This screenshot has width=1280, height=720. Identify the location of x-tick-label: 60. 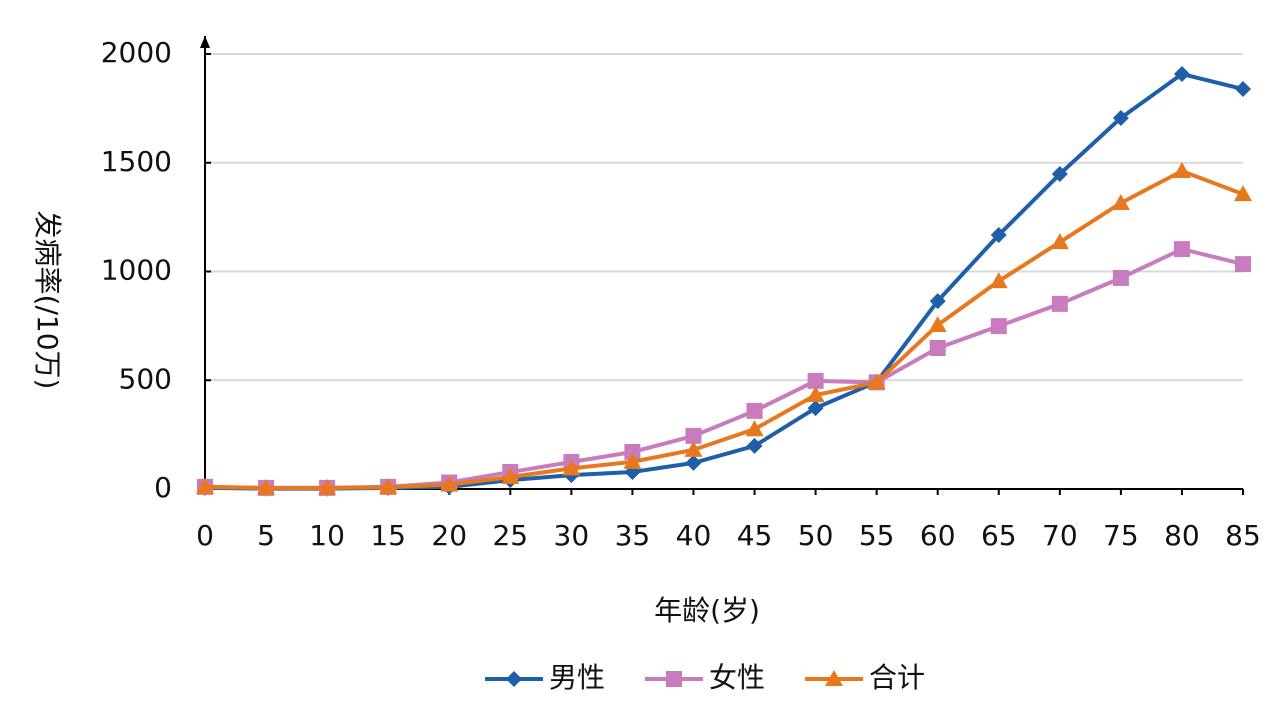
(938, 535).